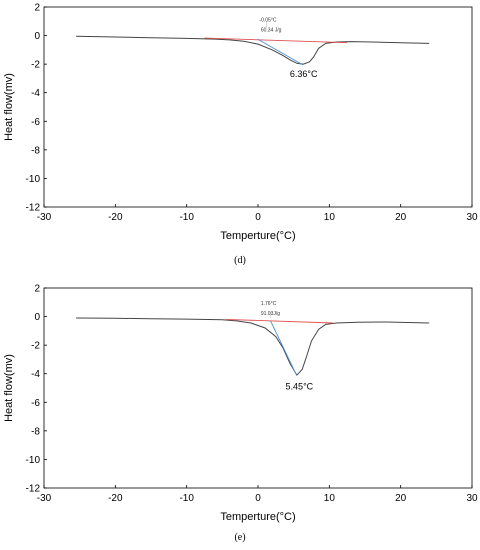 This screenshot has height=550, width=480. Describe the element at coordinates (186, 217) in the screenshot. I see `panel-d-x-tick-label: -10` at that location.